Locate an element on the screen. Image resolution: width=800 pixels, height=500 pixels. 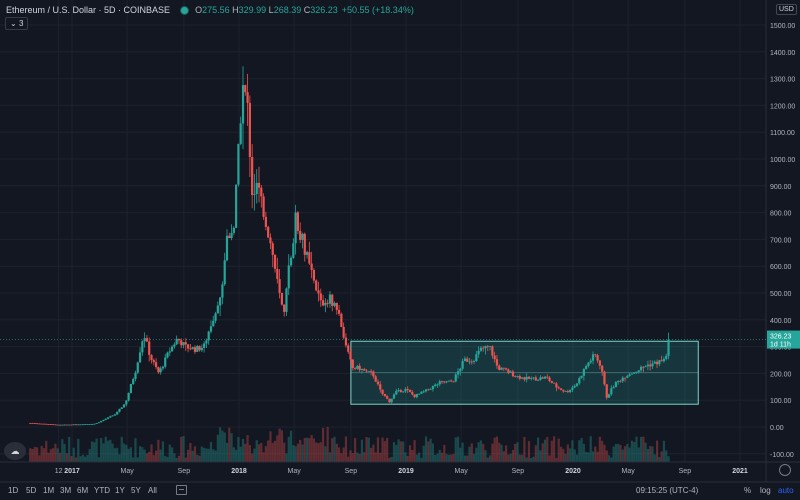
auto-scale-toggle: auto is located at coordinates (786, 490).